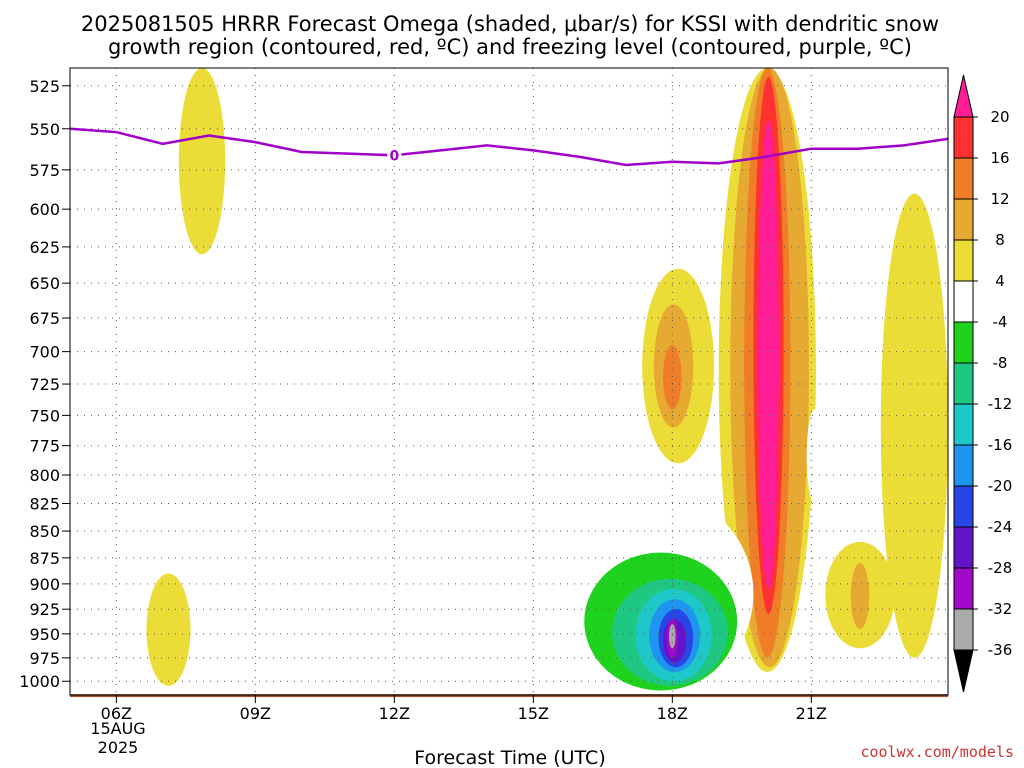  Describe the element at coordinates (44, 283) in the screenshot. I see `y-tick-label-650: 650` at that location.